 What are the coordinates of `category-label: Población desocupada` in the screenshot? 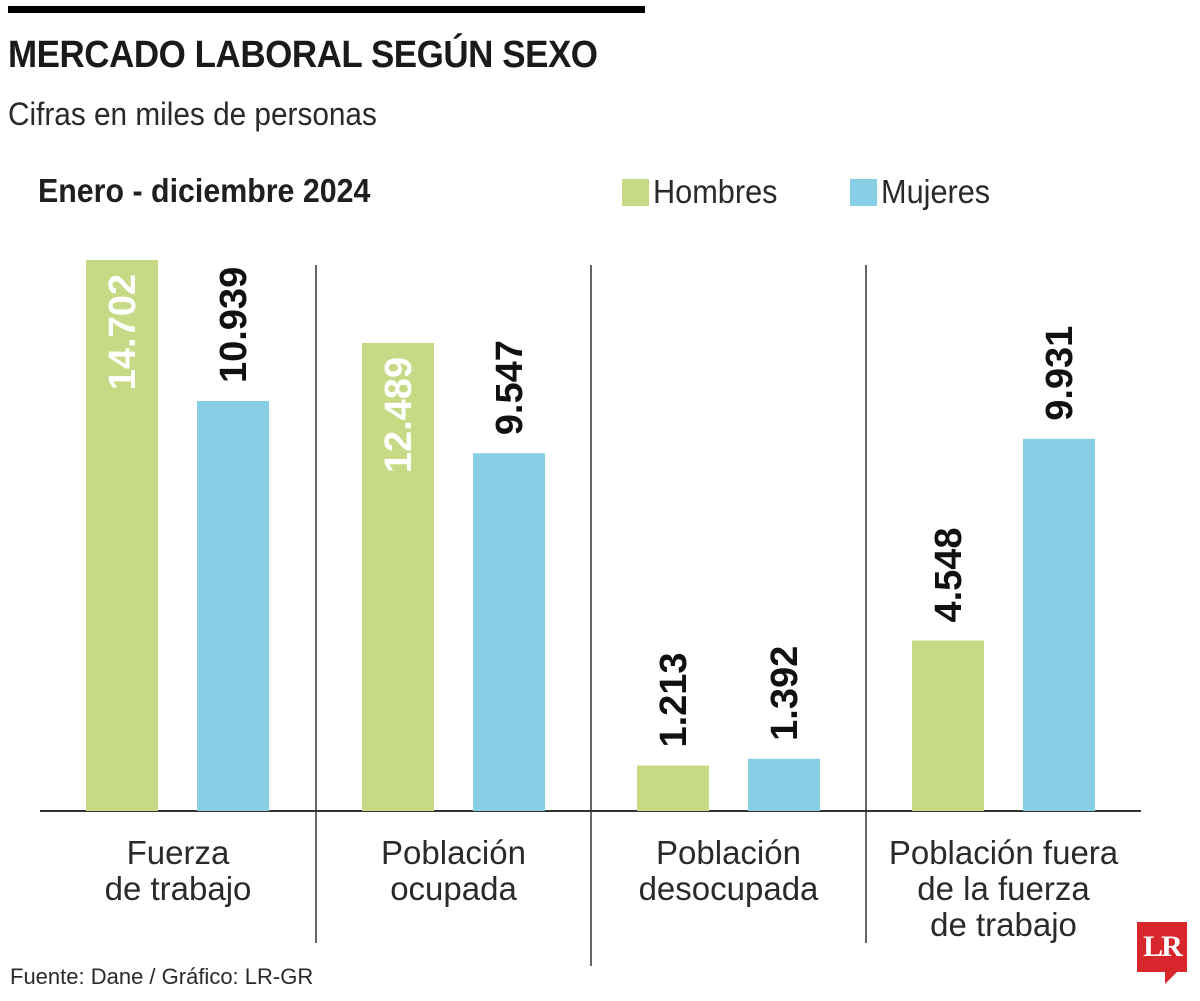 It's located at (728, 871).